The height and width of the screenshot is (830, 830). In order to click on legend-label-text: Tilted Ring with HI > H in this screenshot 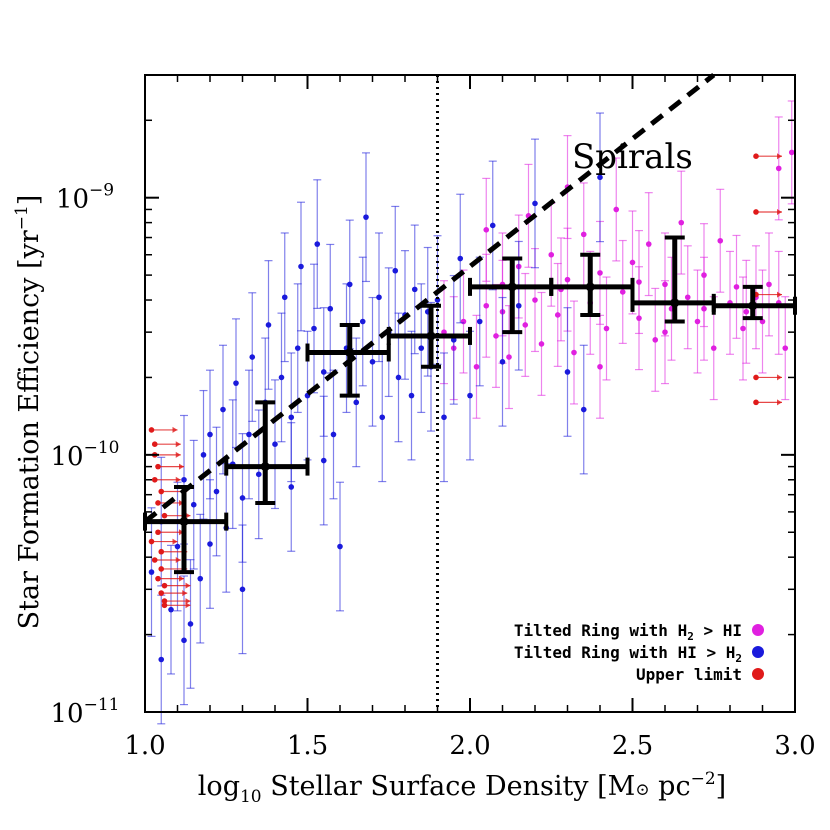, I will do `click(625, 652)`.